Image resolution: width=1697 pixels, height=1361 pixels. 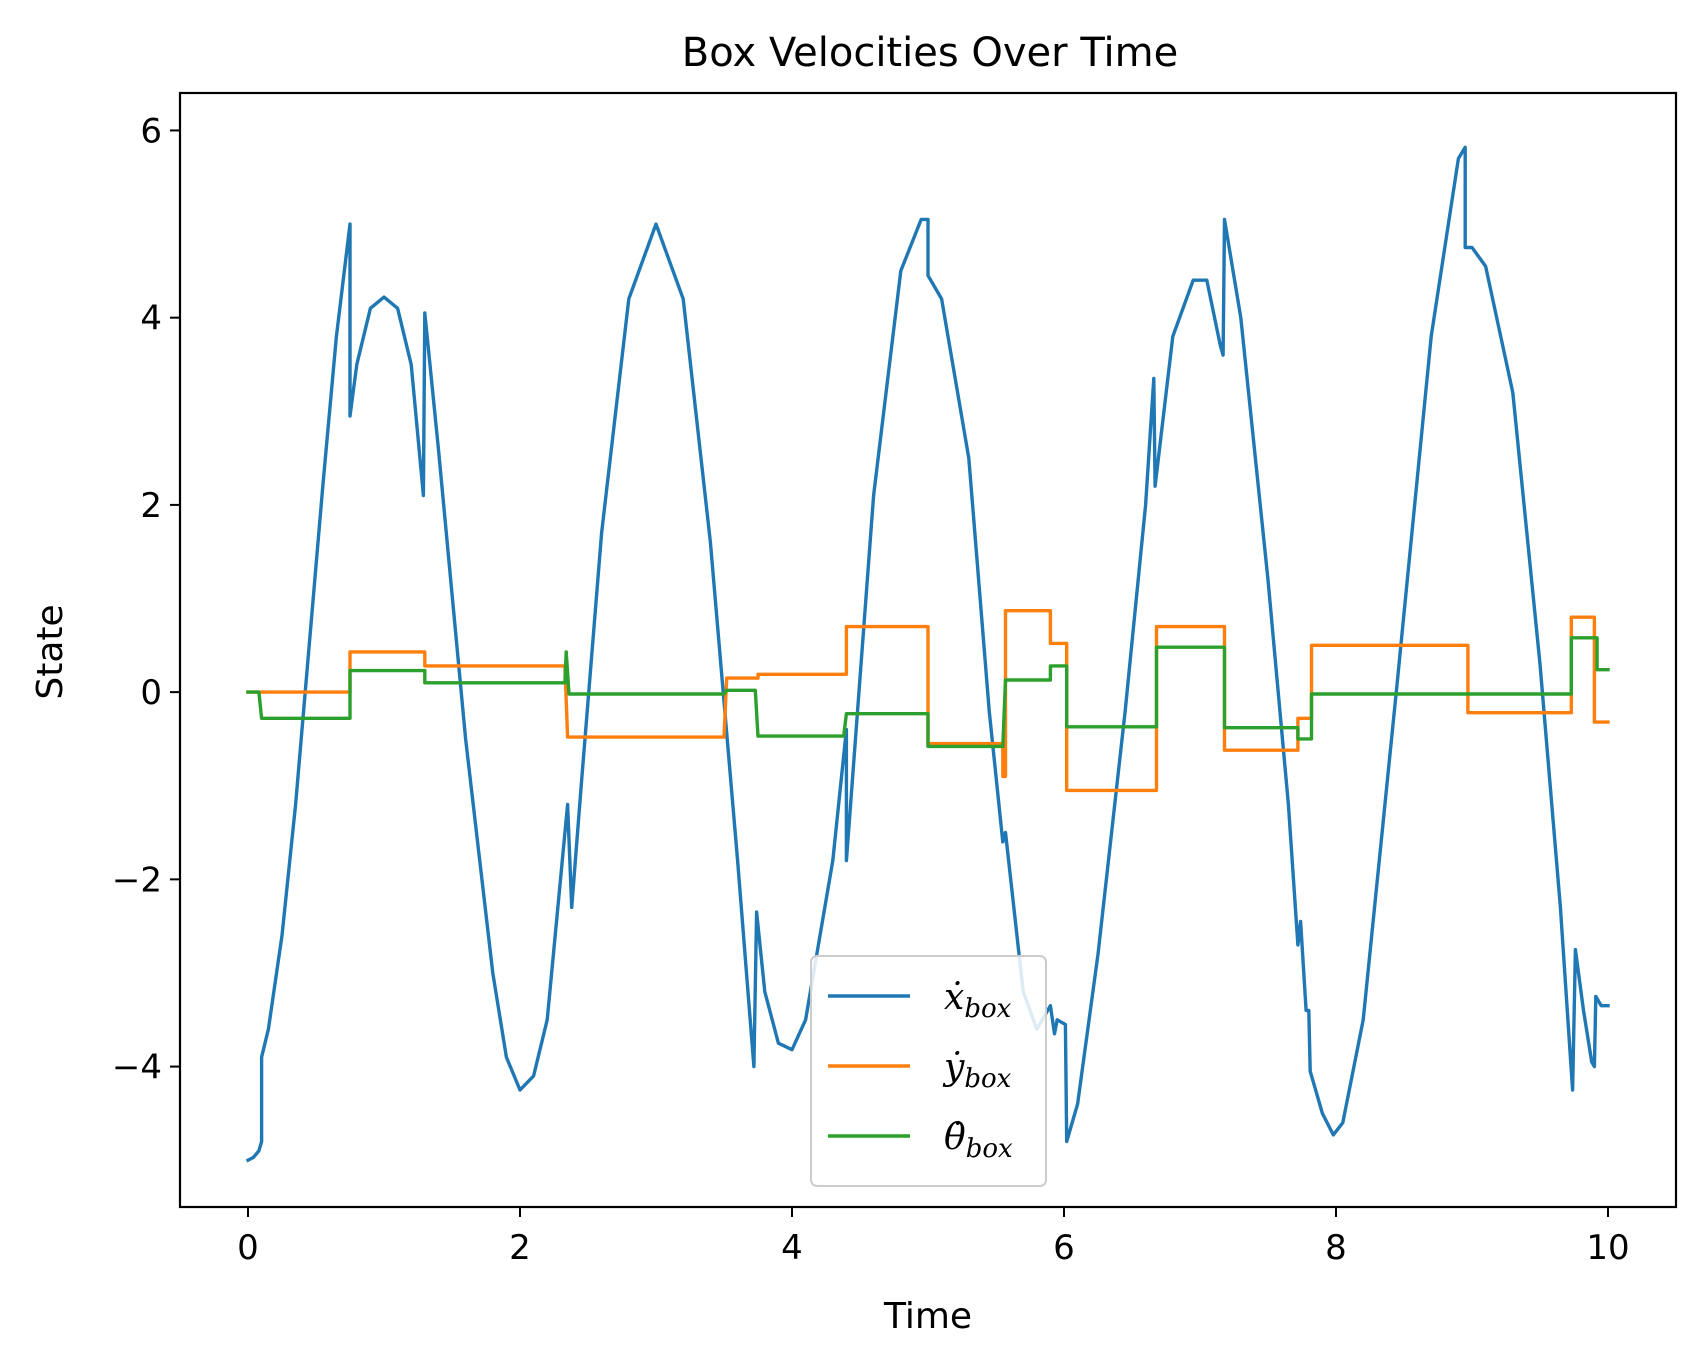 I want to click on legend-label-2: θ̇box, so click(x=978, y=1140).